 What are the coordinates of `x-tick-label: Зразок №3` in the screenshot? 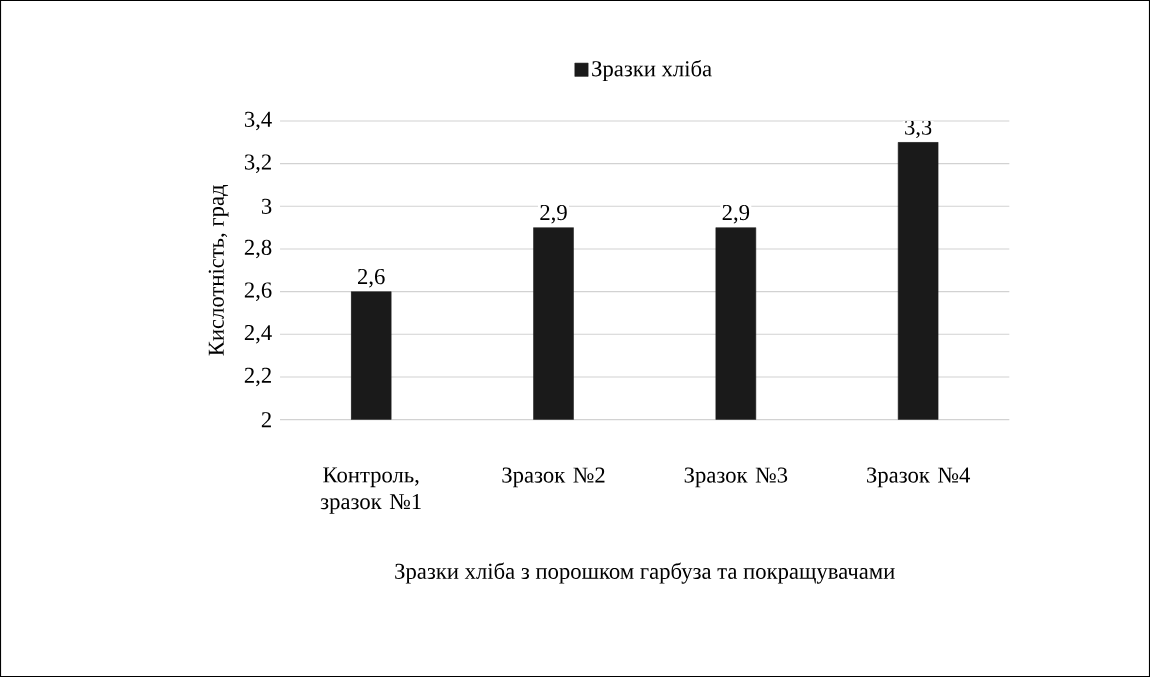 It's located at (736, 477).